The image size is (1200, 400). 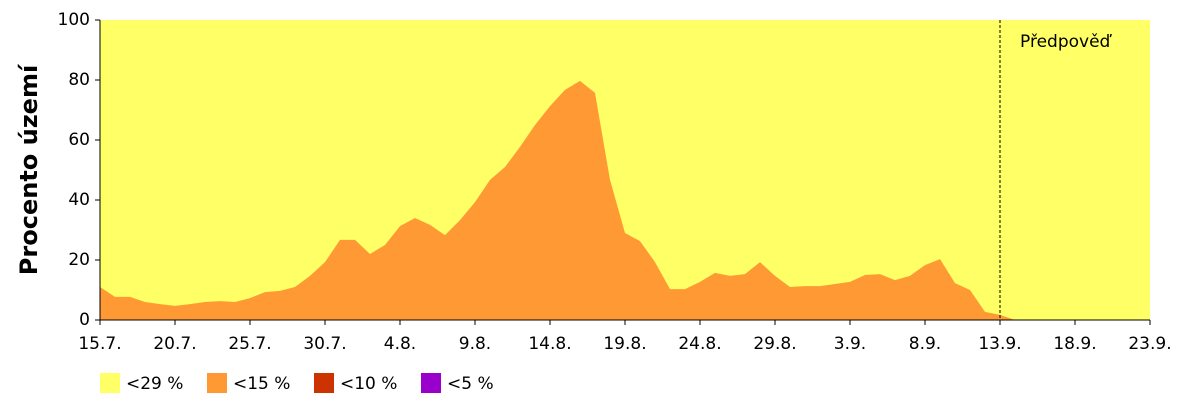 I want to click on y-tick-label: 80, so click(x=79, y=80).